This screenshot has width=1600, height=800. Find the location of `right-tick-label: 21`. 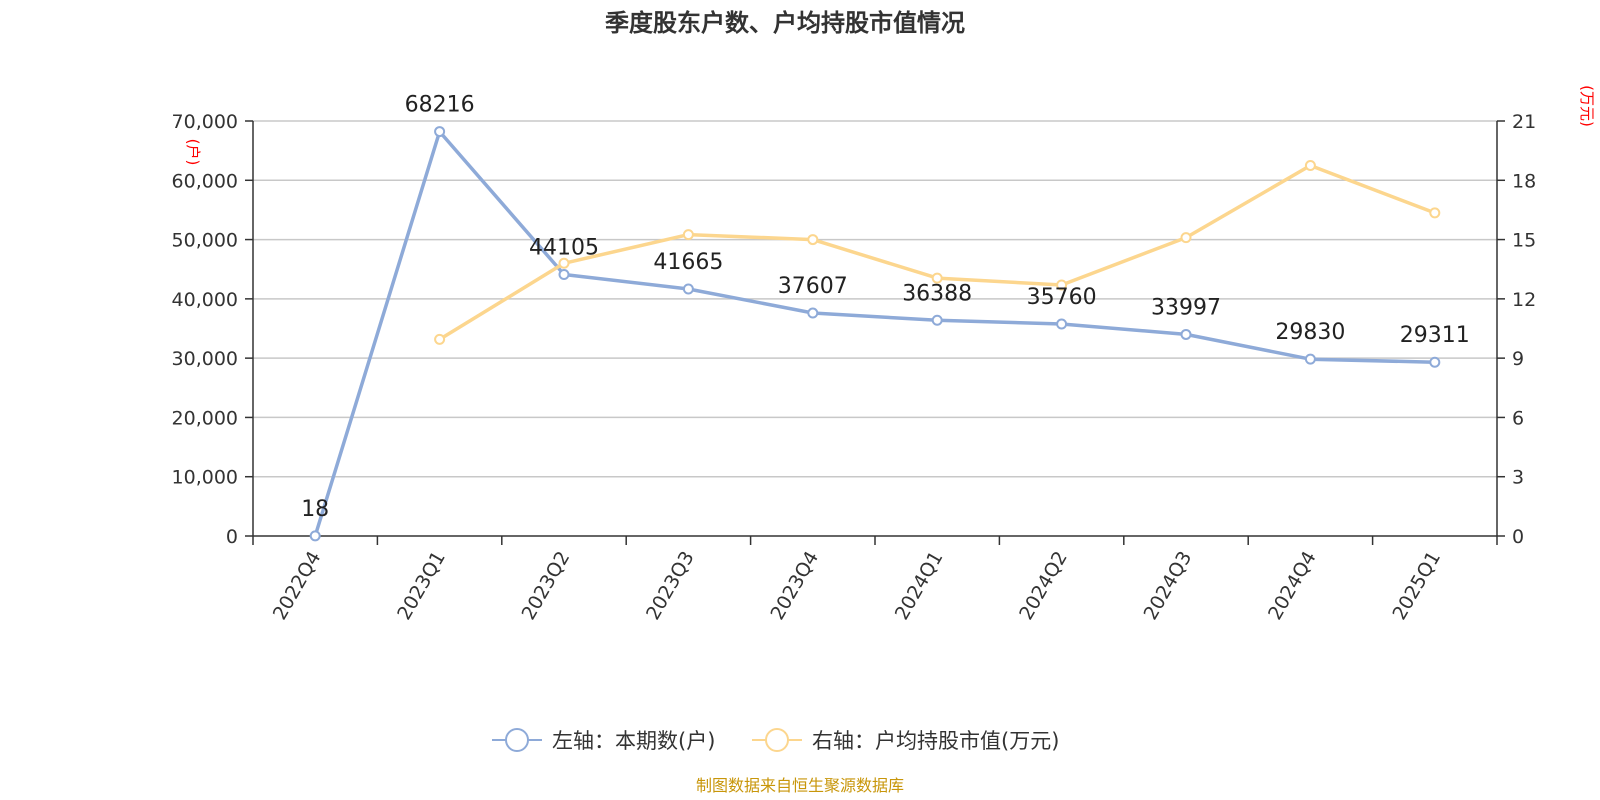

right-tick-label: 21 is located at coordinates (1524, 122).